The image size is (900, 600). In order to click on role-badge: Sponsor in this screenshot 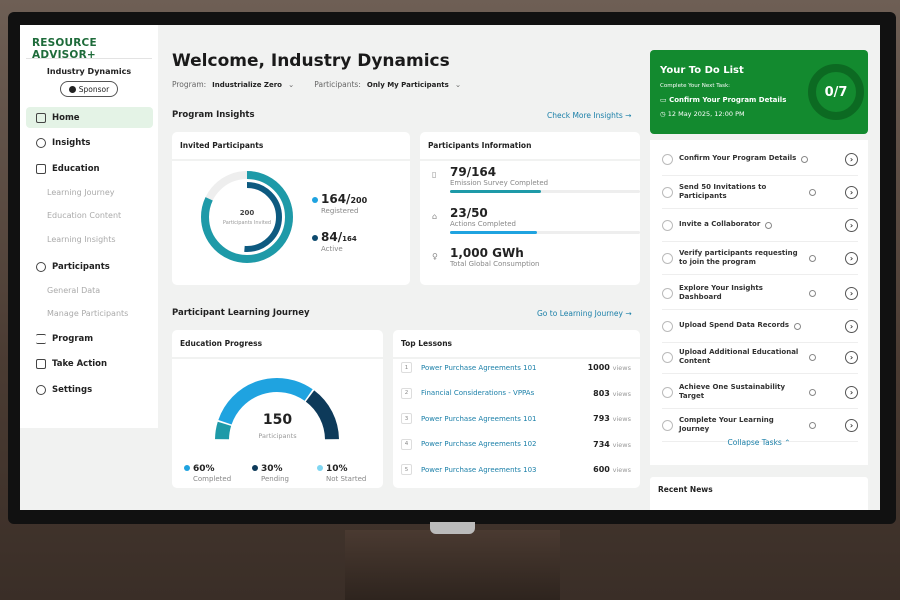, I will do `click(89, 89)`.